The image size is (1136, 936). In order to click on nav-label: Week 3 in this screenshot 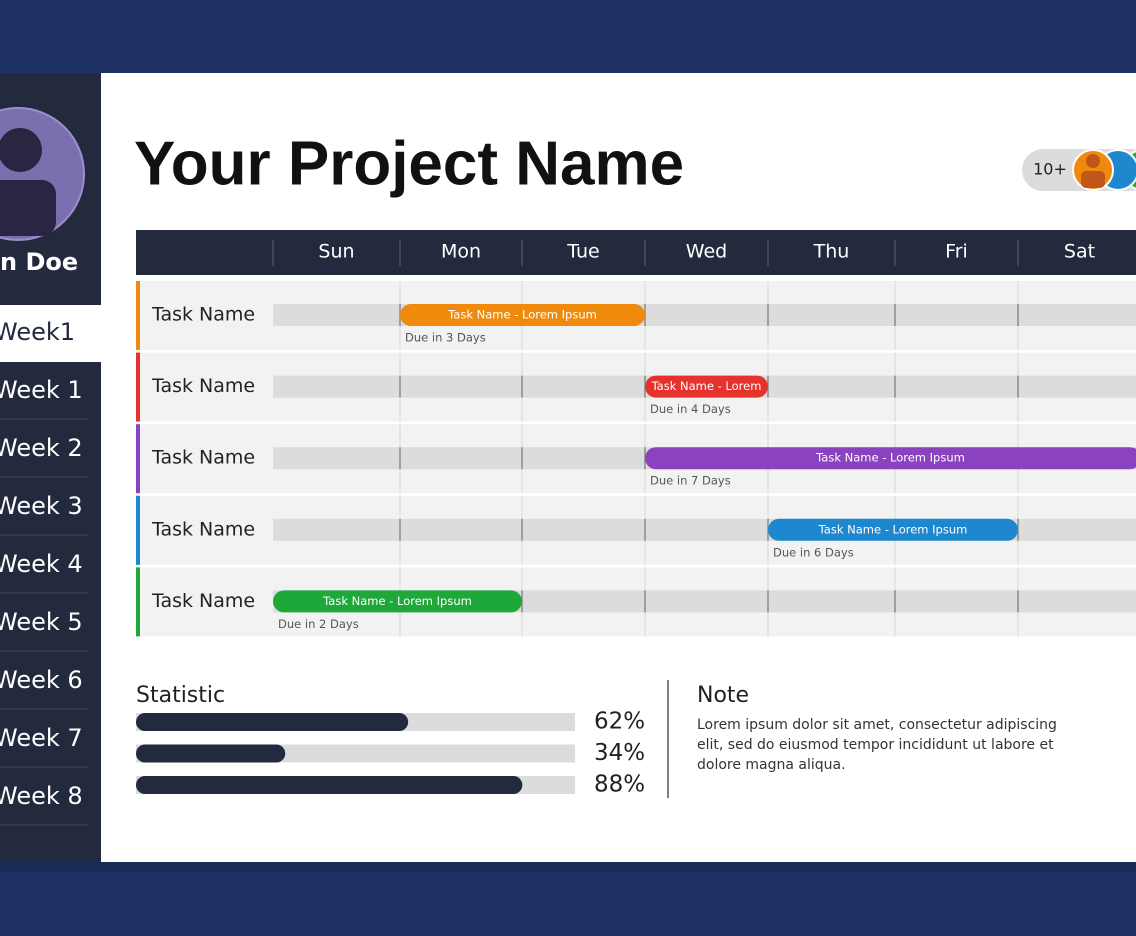, I will do `click(41, 506)`.